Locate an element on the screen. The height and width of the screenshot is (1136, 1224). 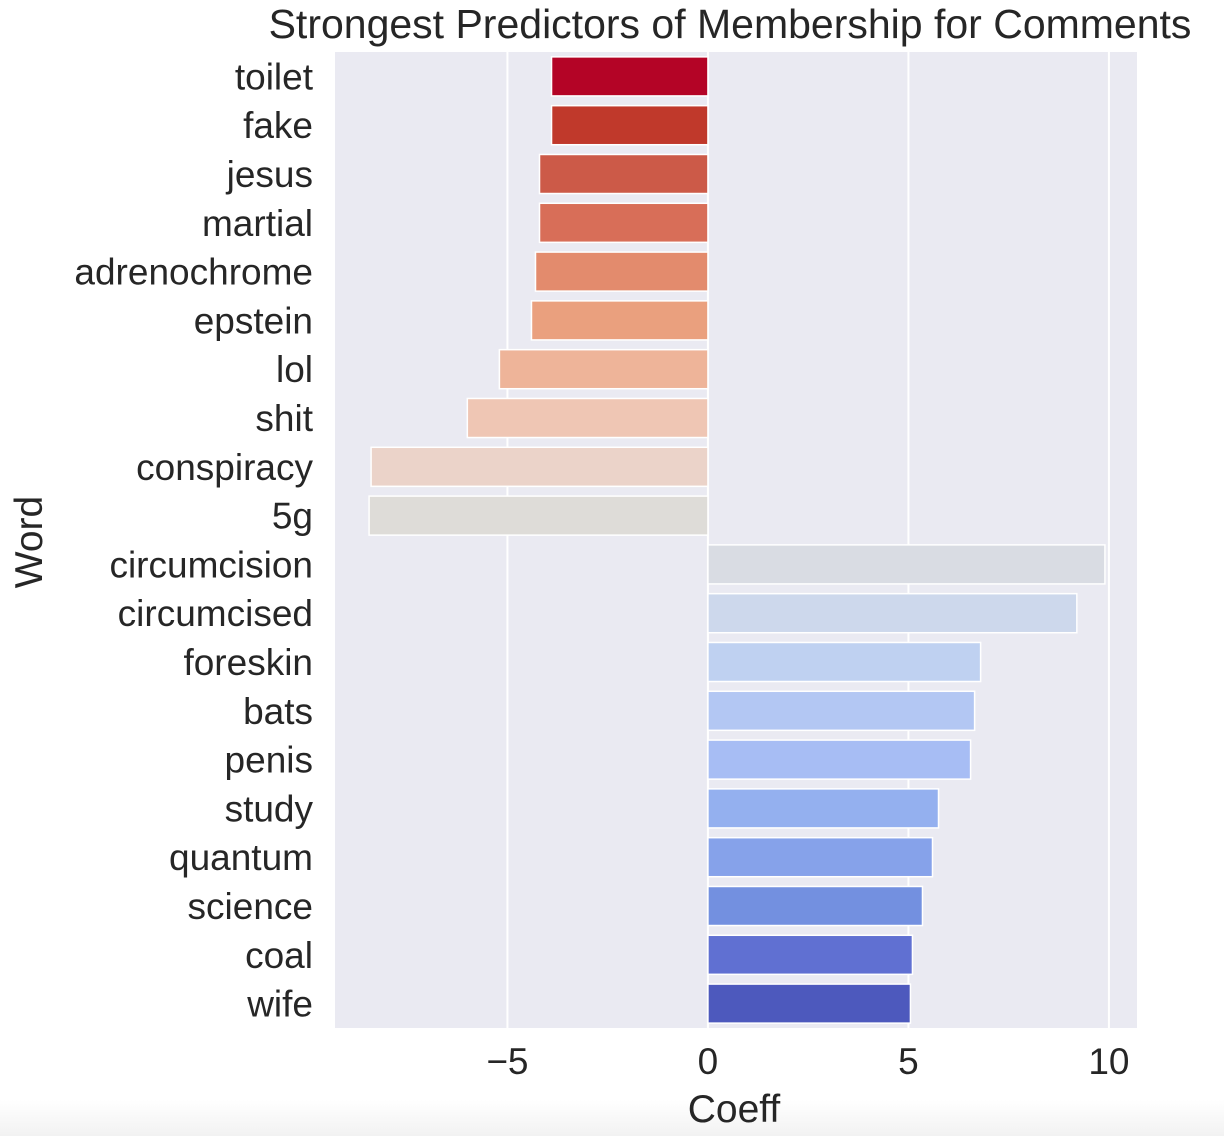
bar-5g is located at coordinates (538, 515).